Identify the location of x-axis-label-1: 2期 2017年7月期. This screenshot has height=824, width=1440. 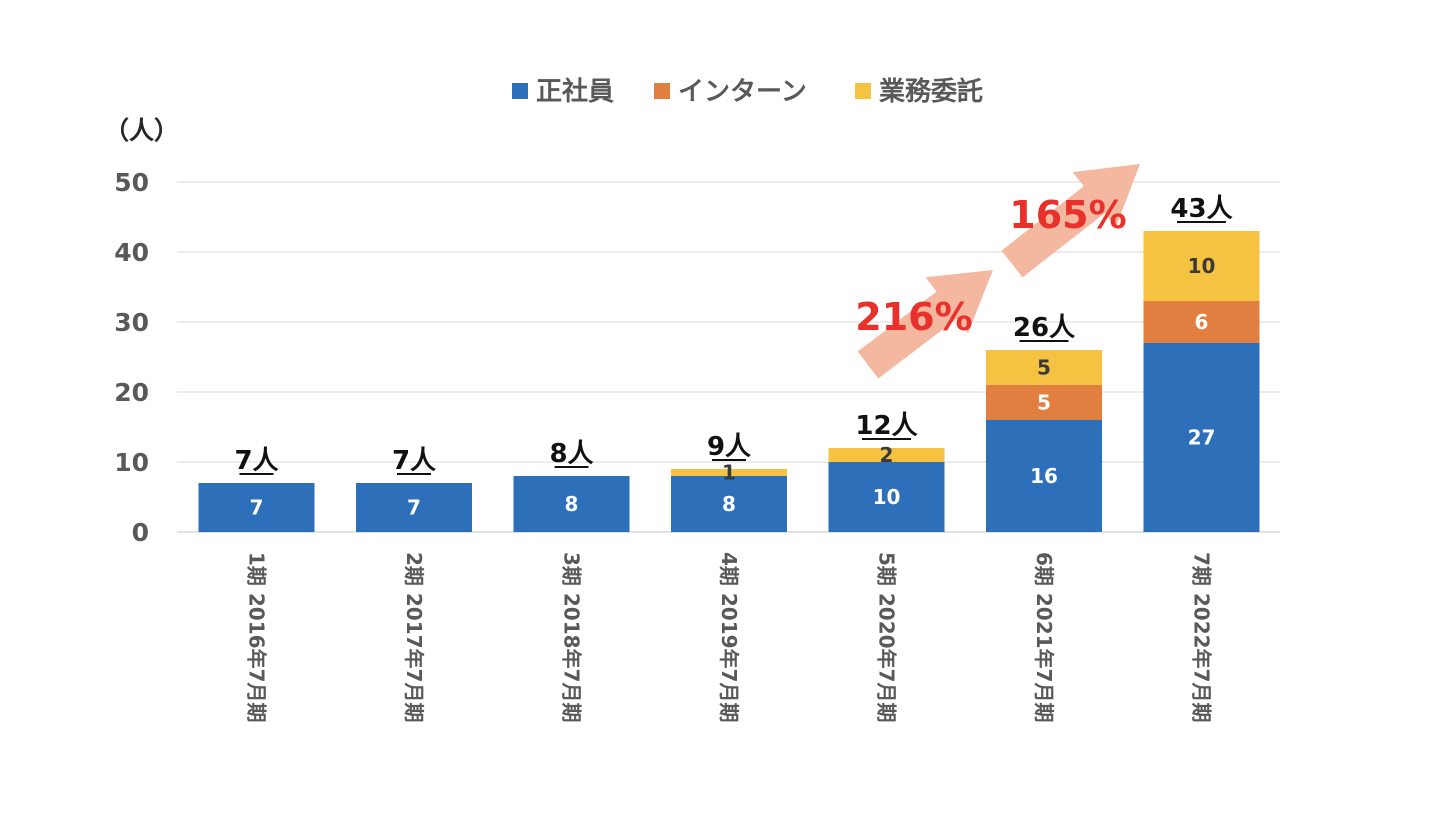
(414, 637).